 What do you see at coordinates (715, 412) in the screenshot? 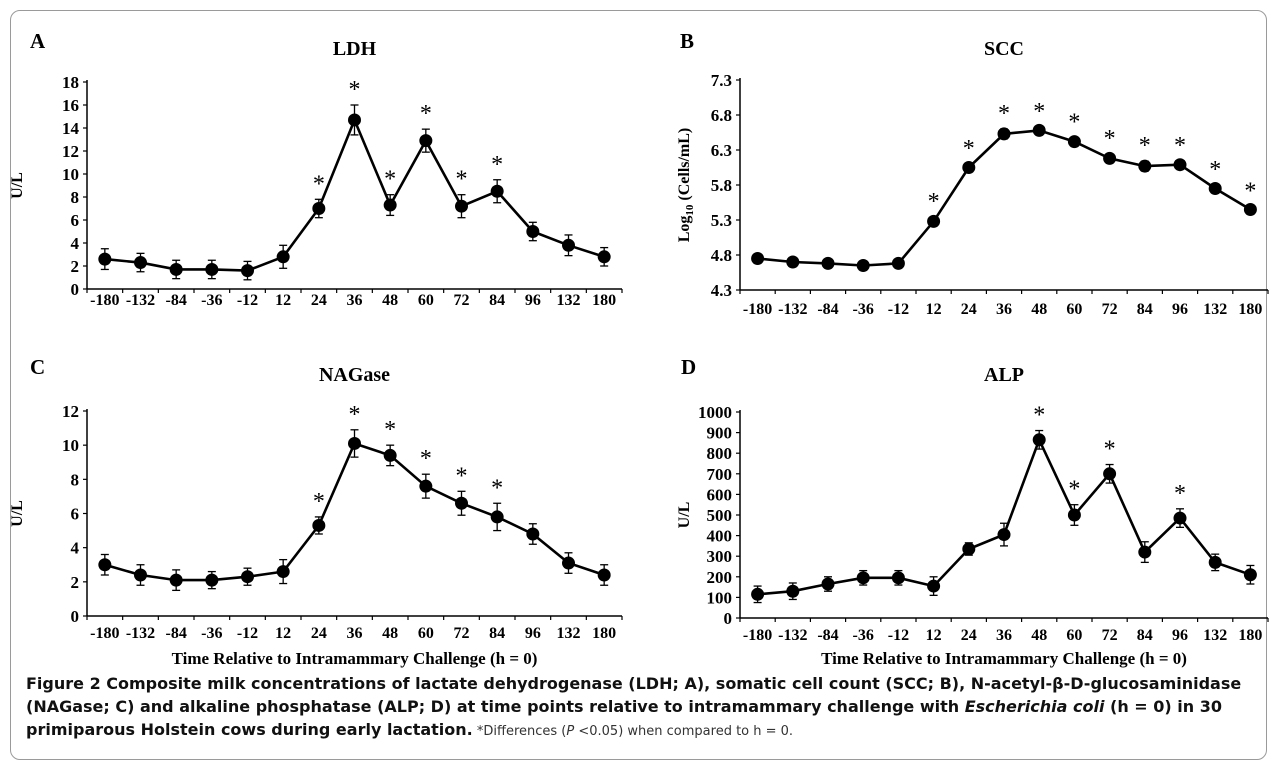
I see `y-tick-label: 1000` at bounding box center [715, 412].